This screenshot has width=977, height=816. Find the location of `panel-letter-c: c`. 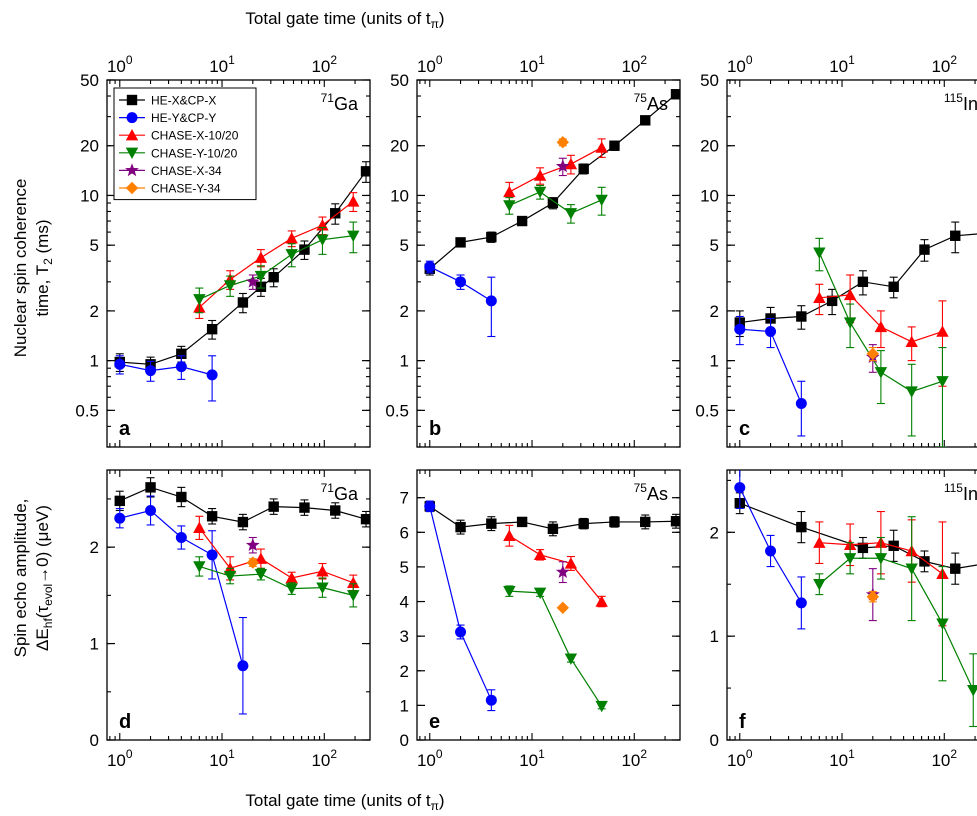

panel-letter-c: c is located at coordinates (744, 429).